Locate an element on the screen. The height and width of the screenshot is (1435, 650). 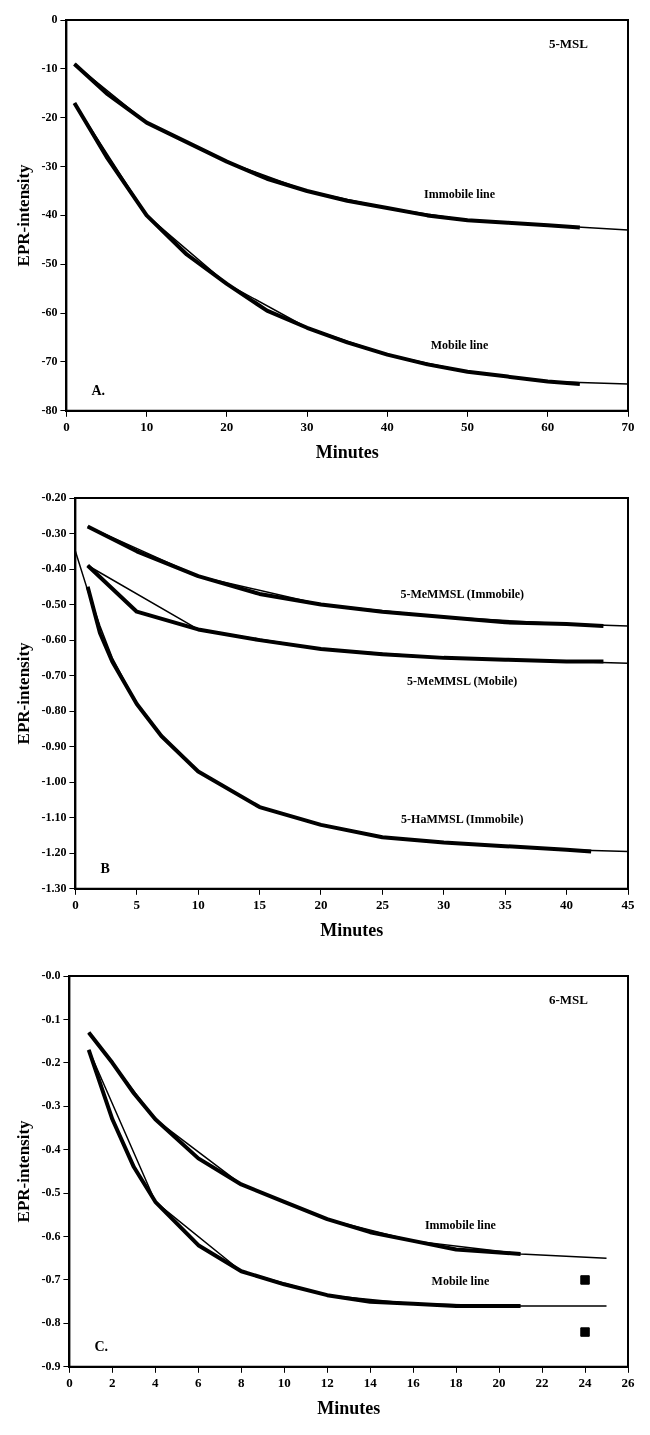
y-tick-label: -1.20 is located at coordinates (54, 852).